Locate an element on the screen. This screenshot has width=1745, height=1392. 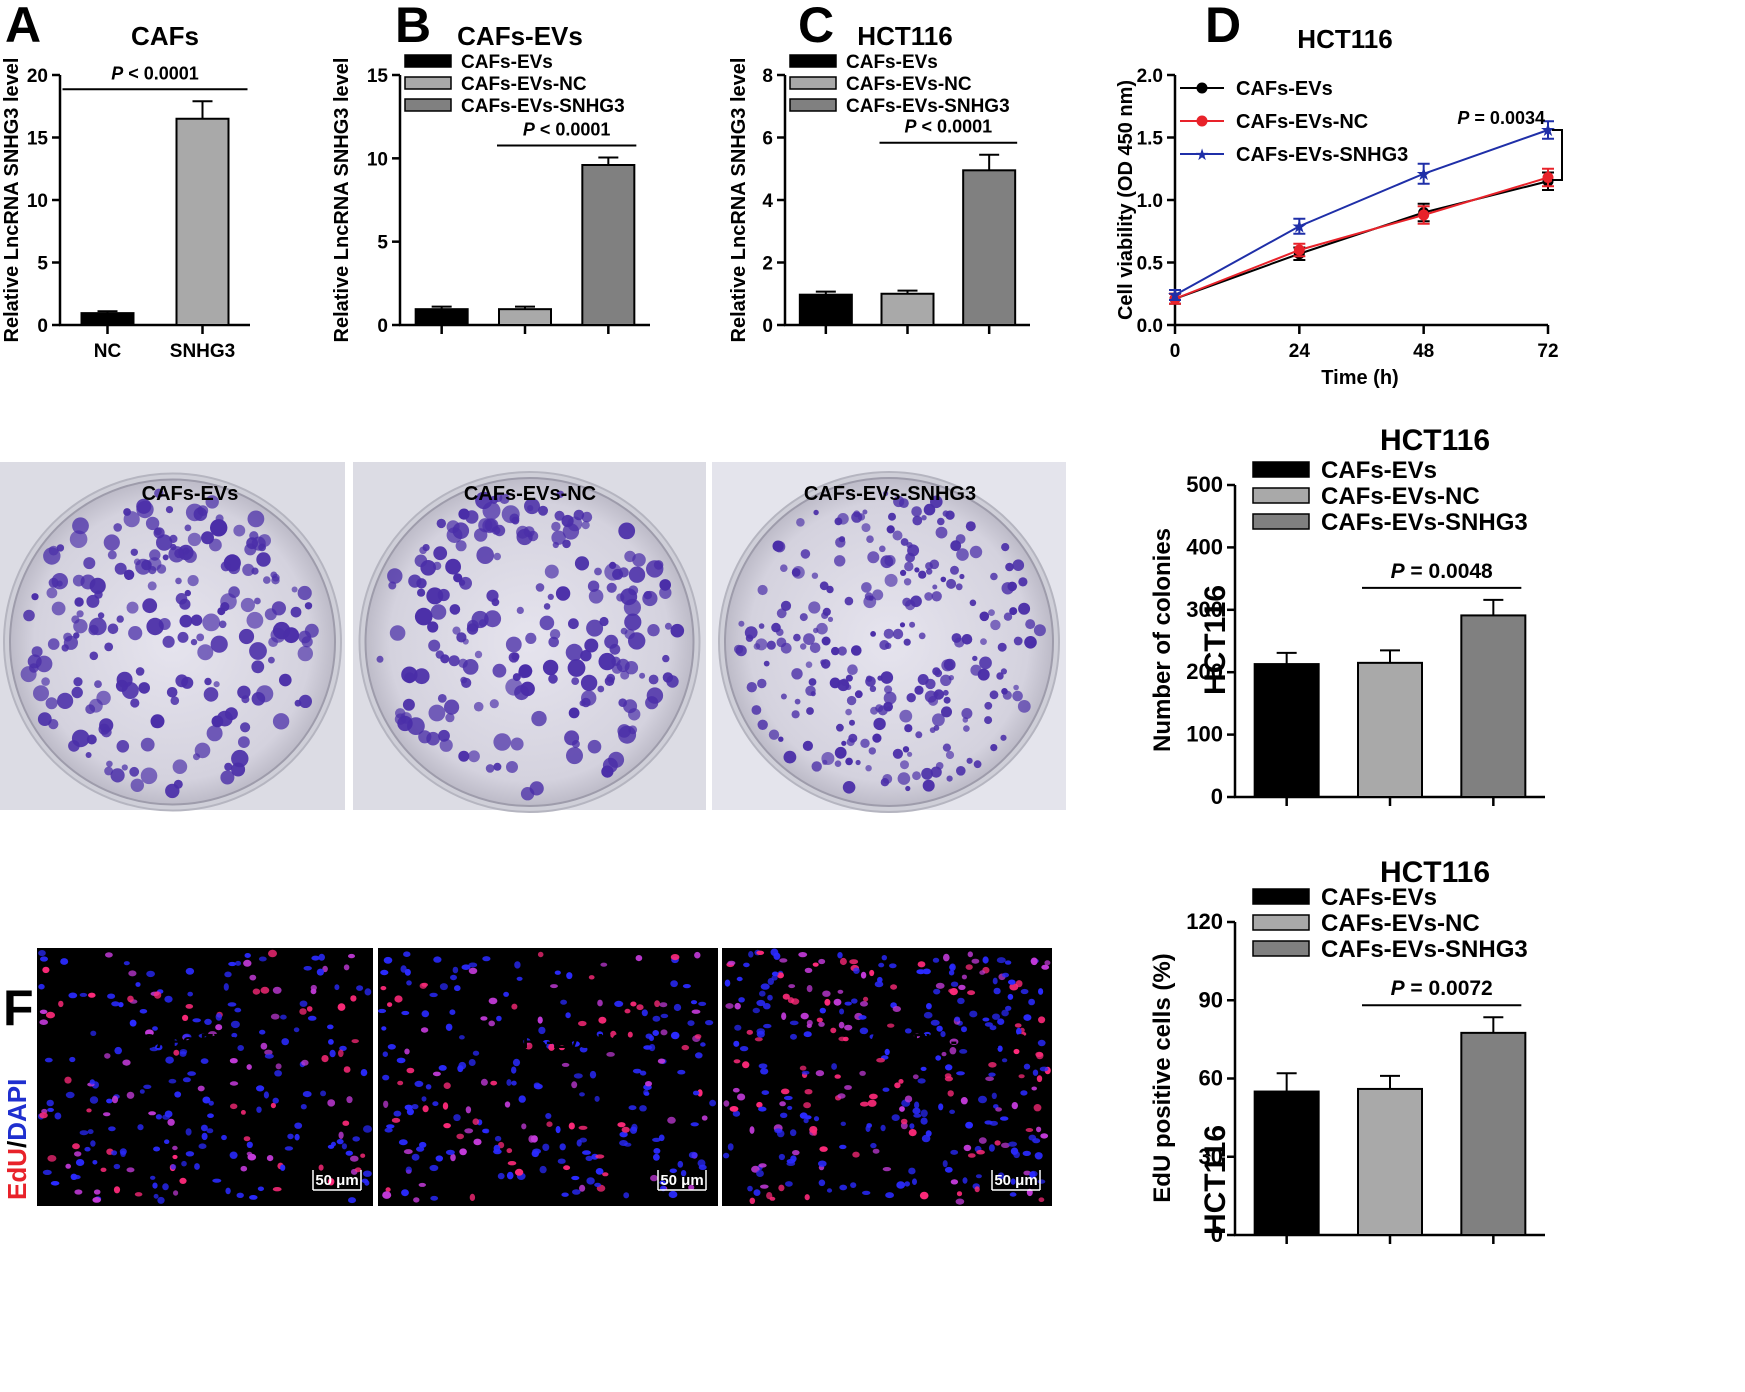
chart-f-ytick-label: 30 is located at coordinates (1211, 1156).